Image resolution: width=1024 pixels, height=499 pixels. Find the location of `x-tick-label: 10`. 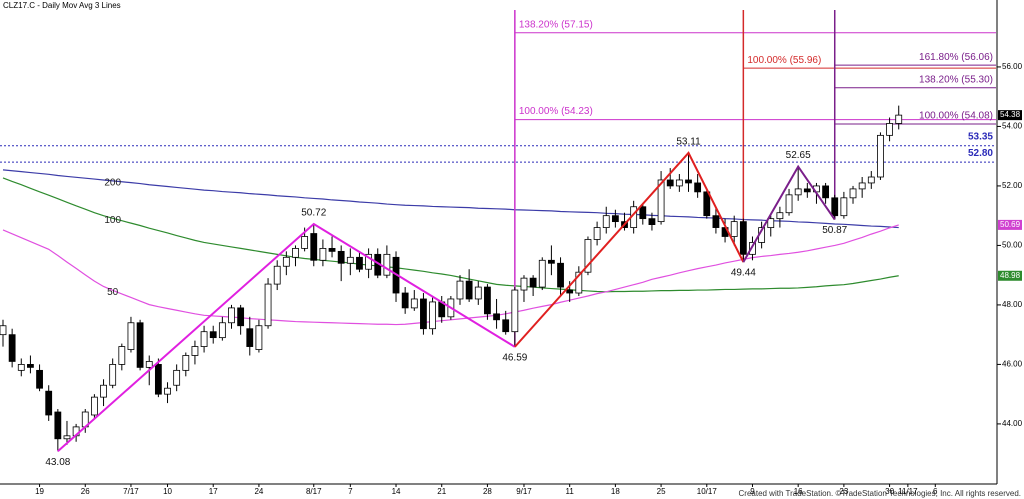

x-tick-label: 10 is located at coordinates (167, 491).